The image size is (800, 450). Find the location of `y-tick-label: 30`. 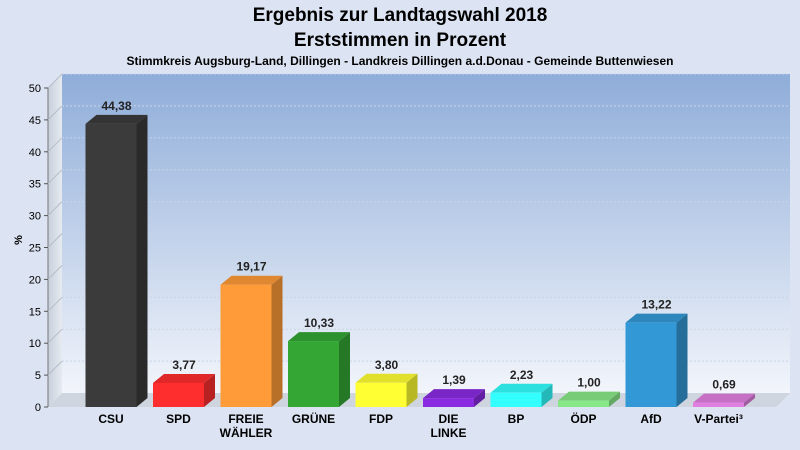

y-tick-label: 30 is located at coordinates (35, 217).